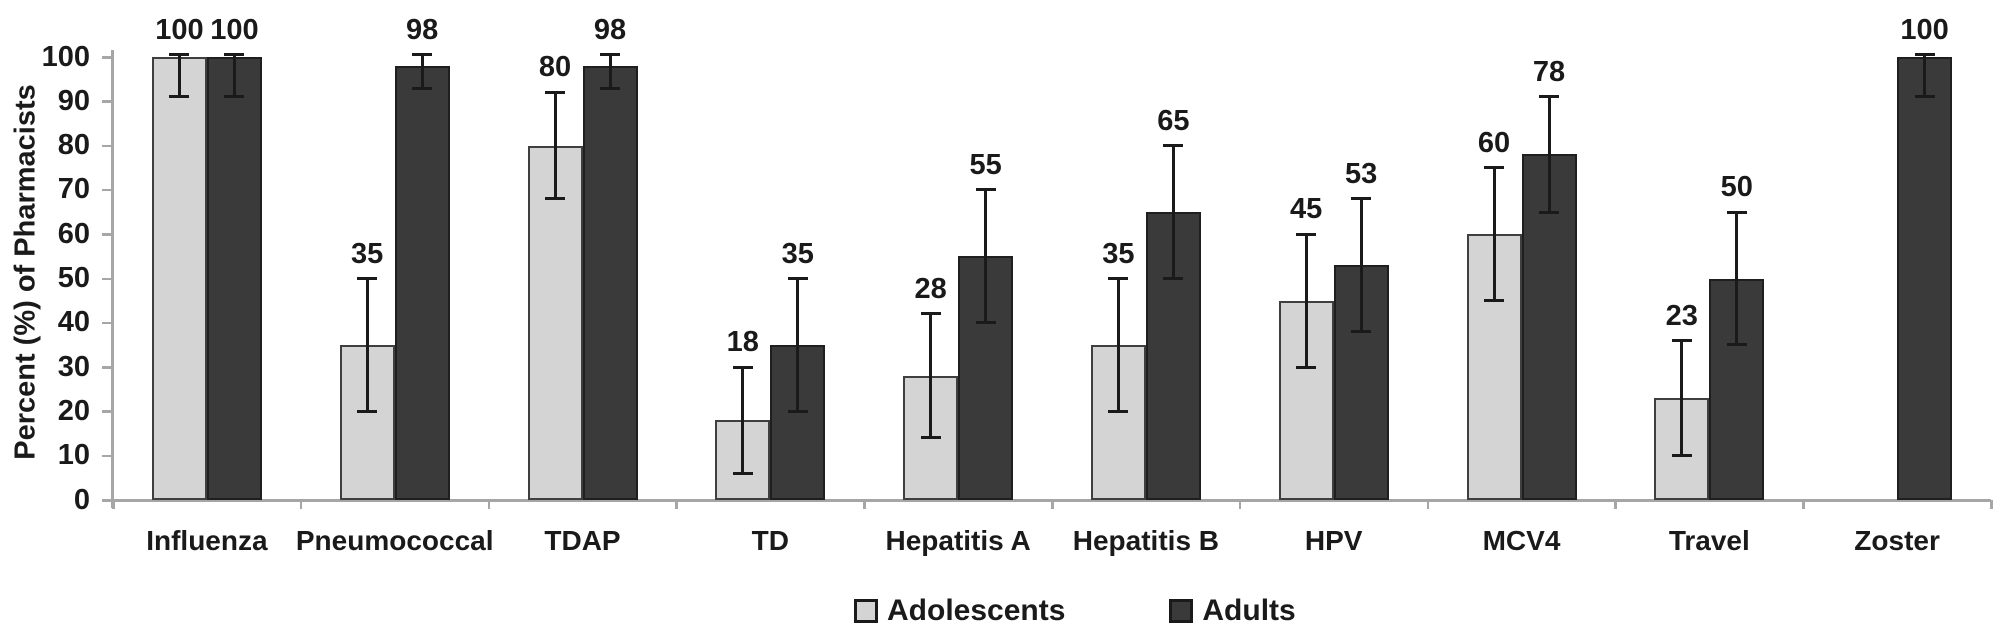 The width and height of the screenshot is (2003, 633). Describe the element at coordinates (610, 29) in the screenshot. I see `value-label-adults-tdap: 98` at that location.